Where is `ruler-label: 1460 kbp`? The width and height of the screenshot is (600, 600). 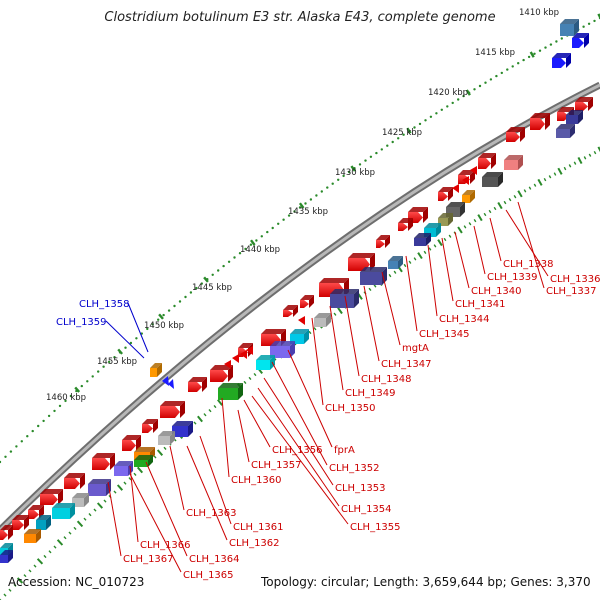
ruler-label: 1460 kbp is located at coordinates (66, 398).